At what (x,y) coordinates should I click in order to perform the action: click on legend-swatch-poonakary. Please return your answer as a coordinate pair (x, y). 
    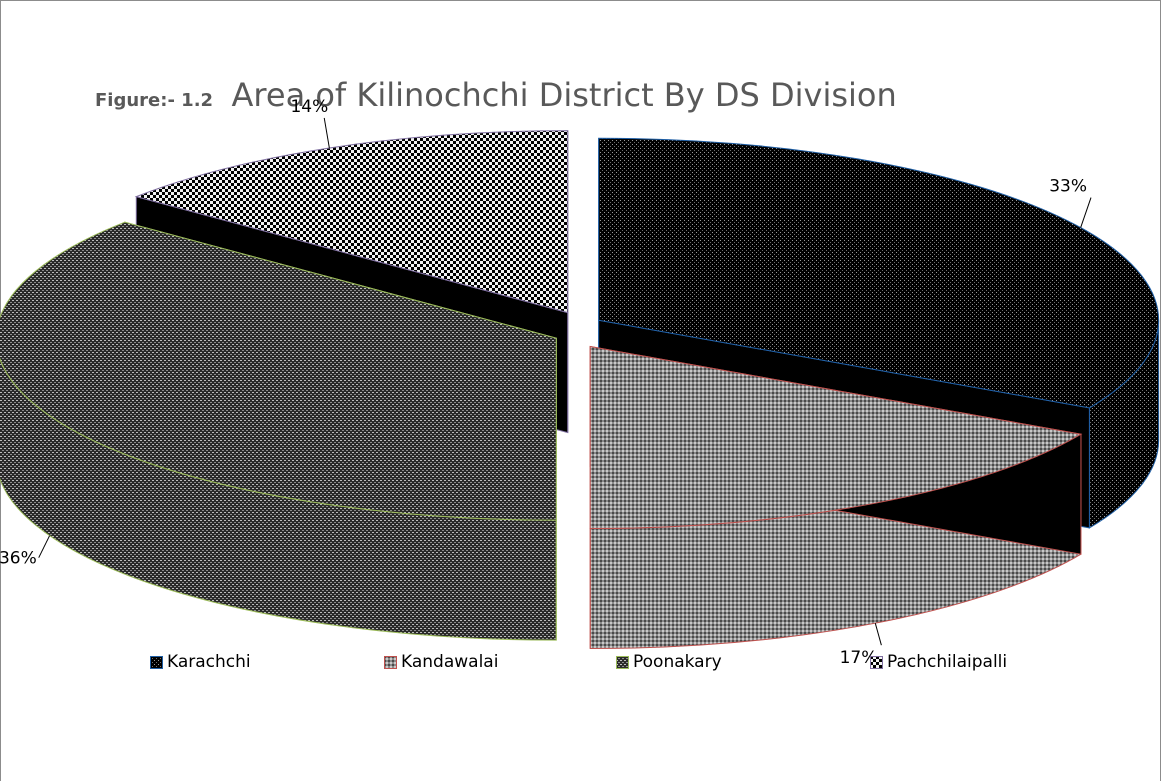
    Looking at the image, I should click on (622, 662).